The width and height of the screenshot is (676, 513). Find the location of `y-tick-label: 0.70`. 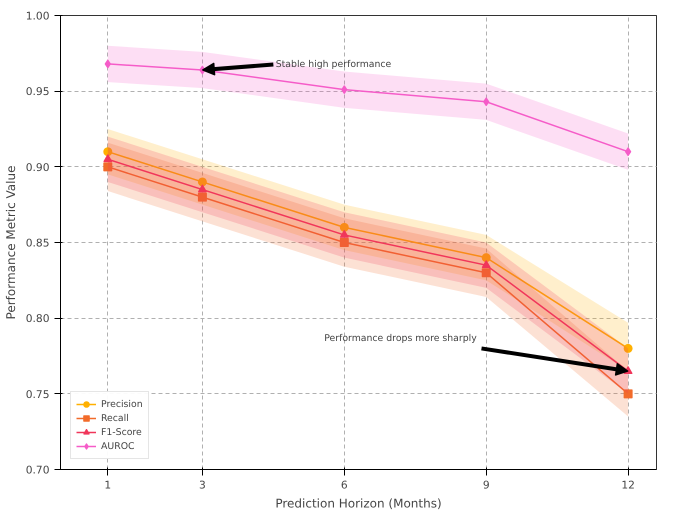

y-tick-label: 0.70 is located at coordinates (38, 470).